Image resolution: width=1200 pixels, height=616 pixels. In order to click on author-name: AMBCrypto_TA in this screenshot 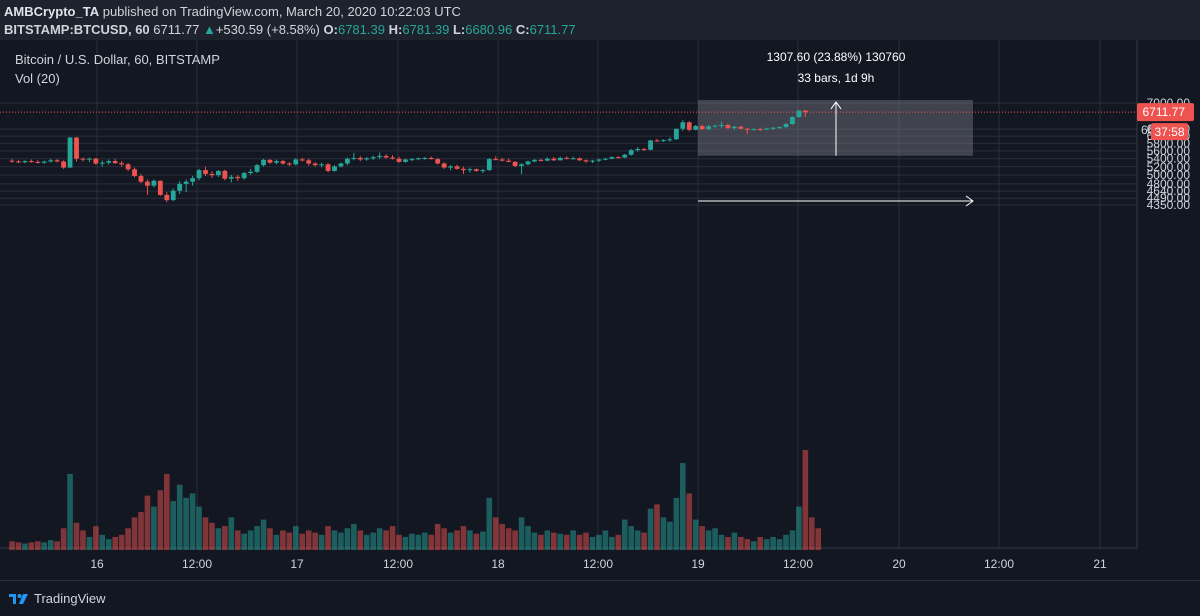, I will do `click(52, 11)`.